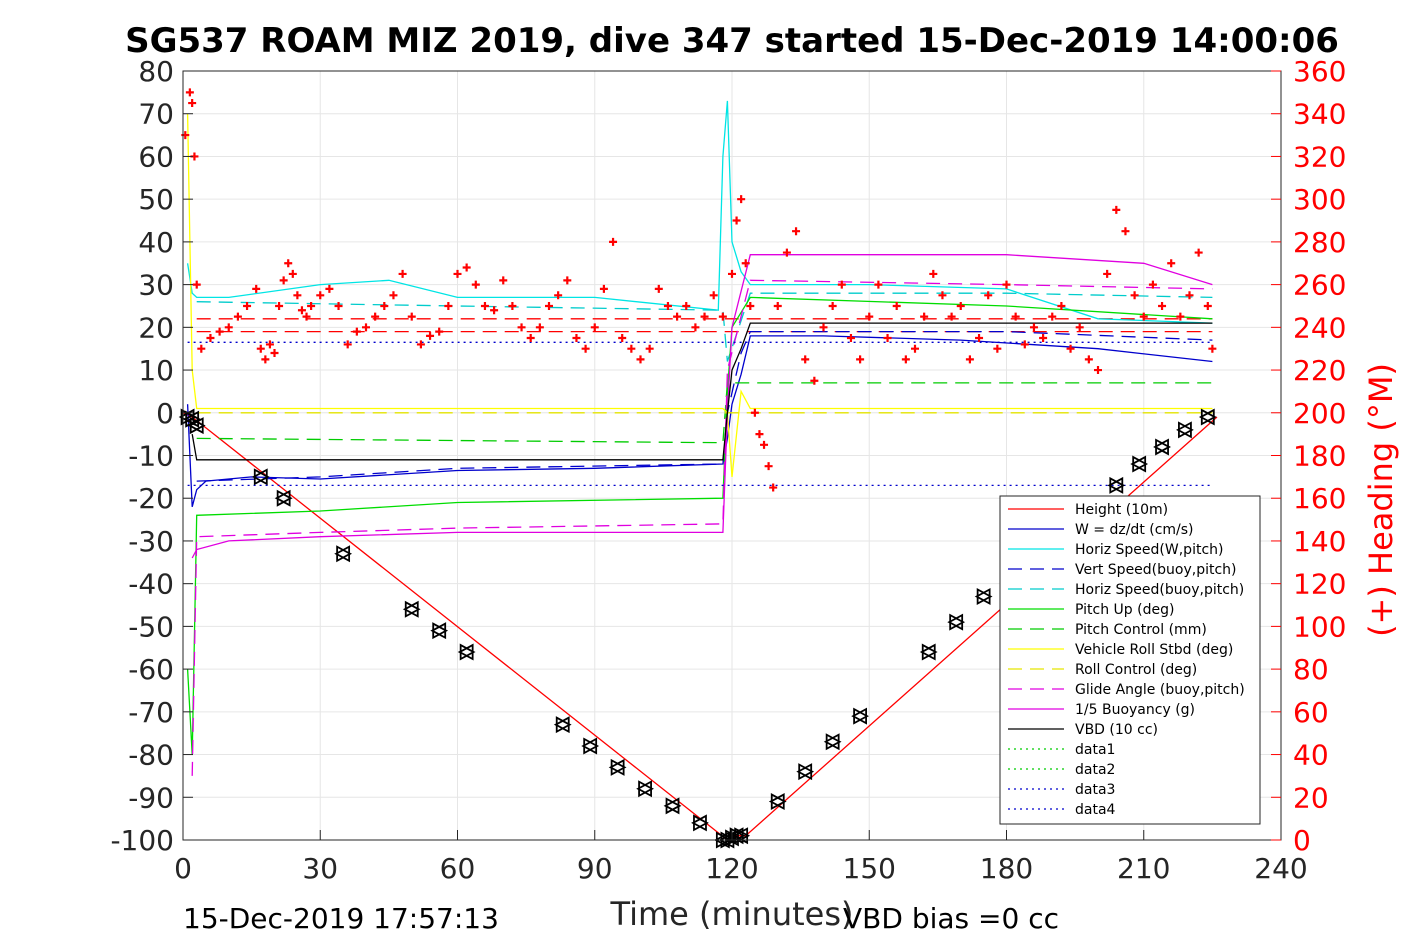 The width and height of the screenshot is (1417, 945). I want to click on legend-entry: Horiz Speed(buoy,pitch), so click(1159, 590).